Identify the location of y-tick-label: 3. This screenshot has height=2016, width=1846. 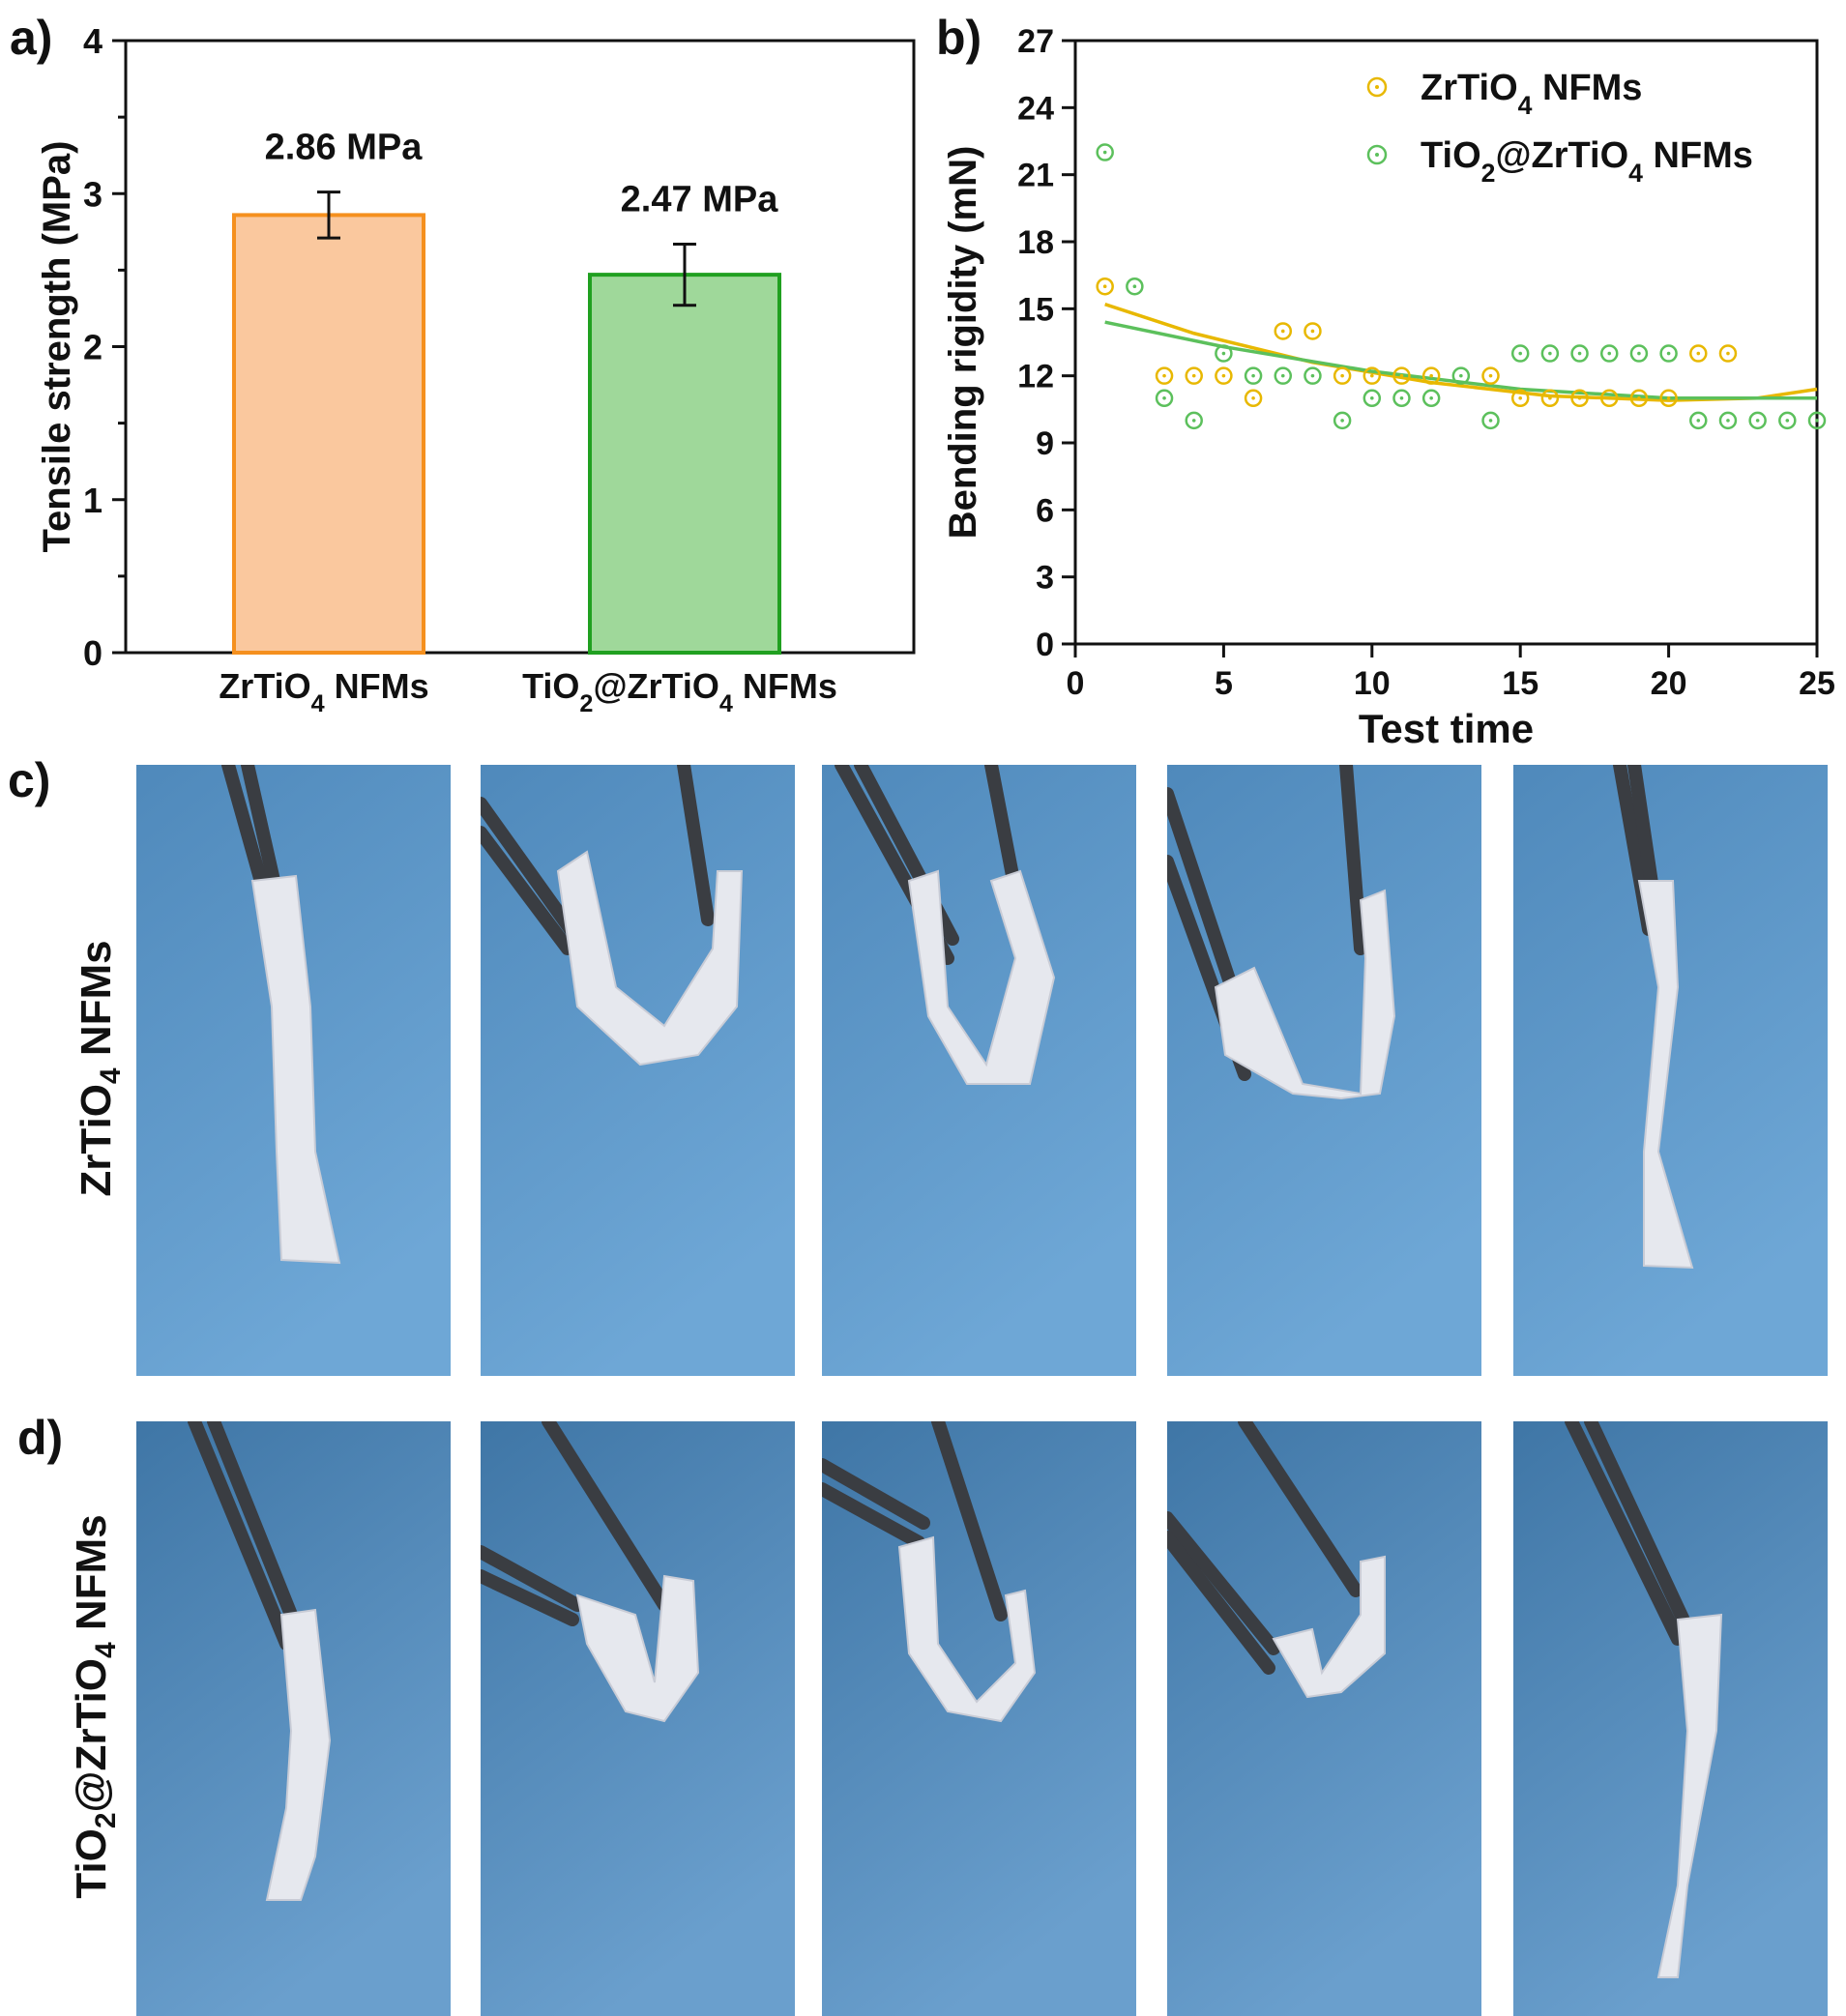
(1045, 578).